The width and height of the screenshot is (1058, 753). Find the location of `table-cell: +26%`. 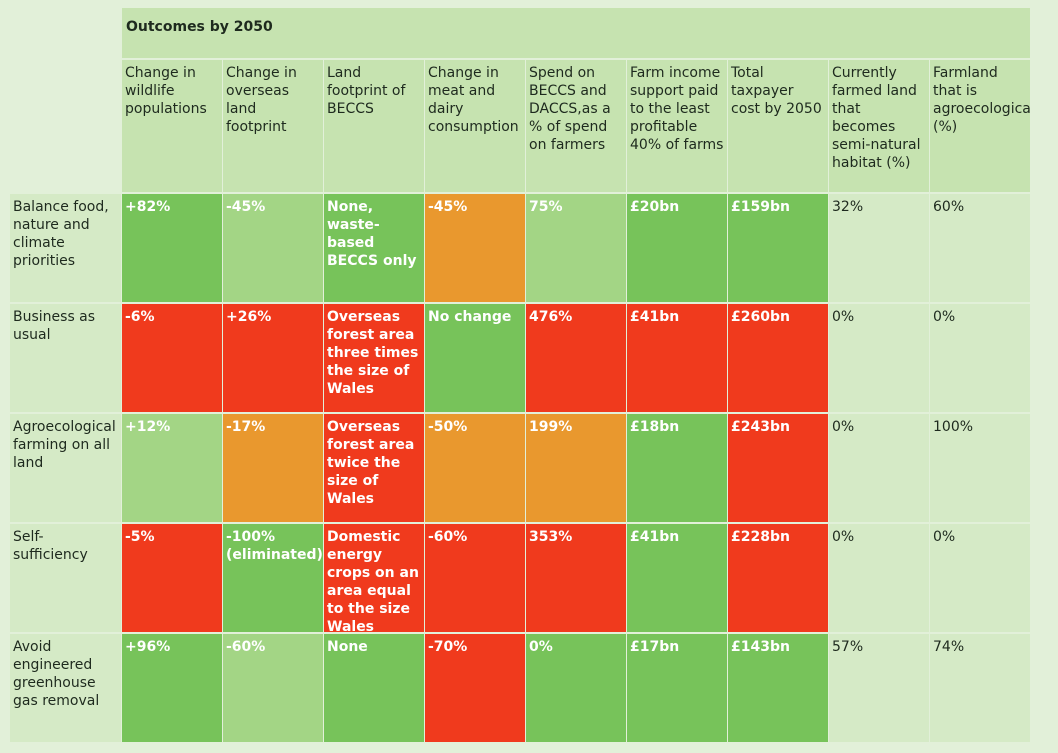

table-cell: +26% is located at coordinates (273, 358).